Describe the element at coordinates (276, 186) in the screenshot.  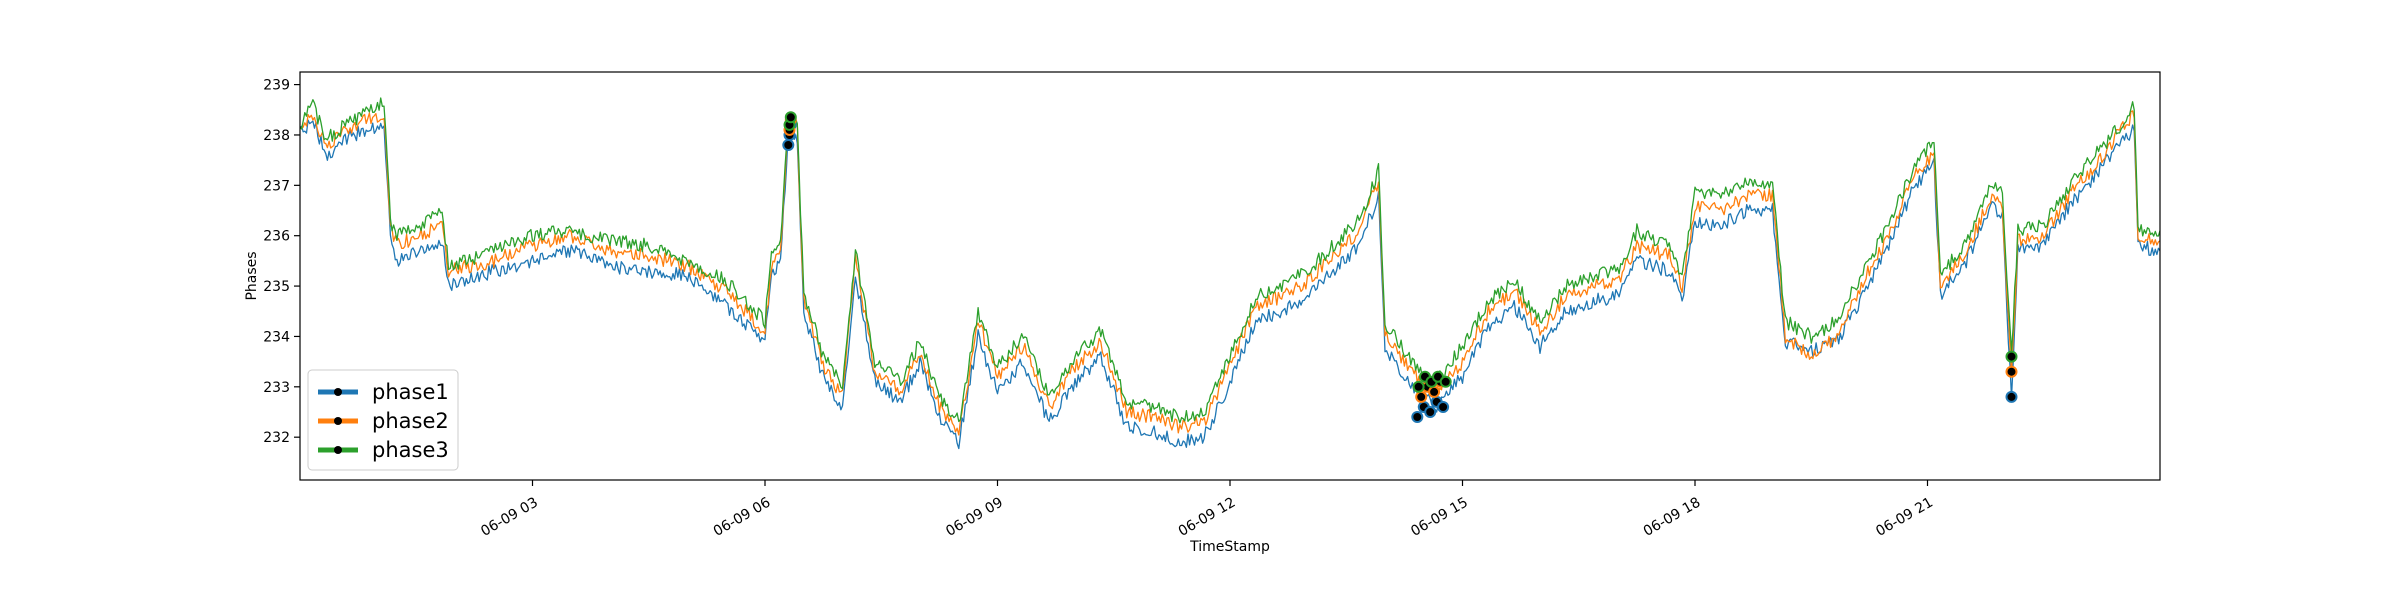
I see `y-tick-label-237: 237` at that location.